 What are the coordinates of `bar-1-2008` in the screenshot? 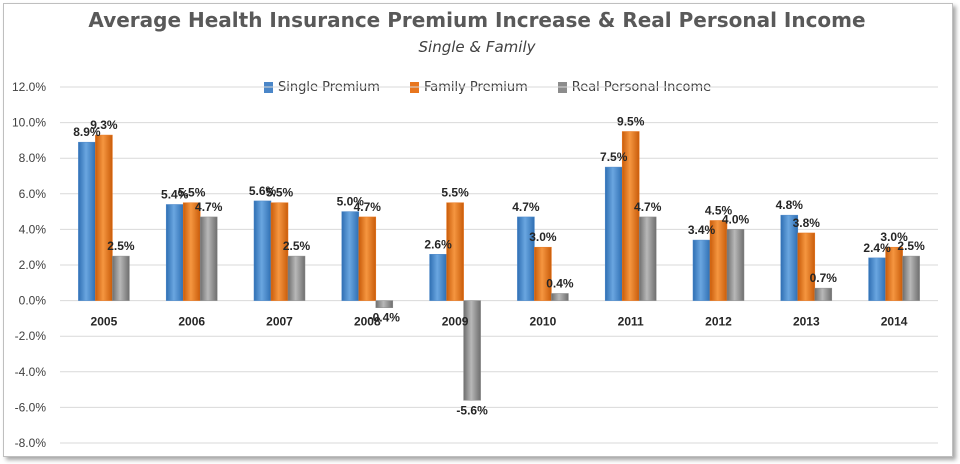 It's located at (367, 258).